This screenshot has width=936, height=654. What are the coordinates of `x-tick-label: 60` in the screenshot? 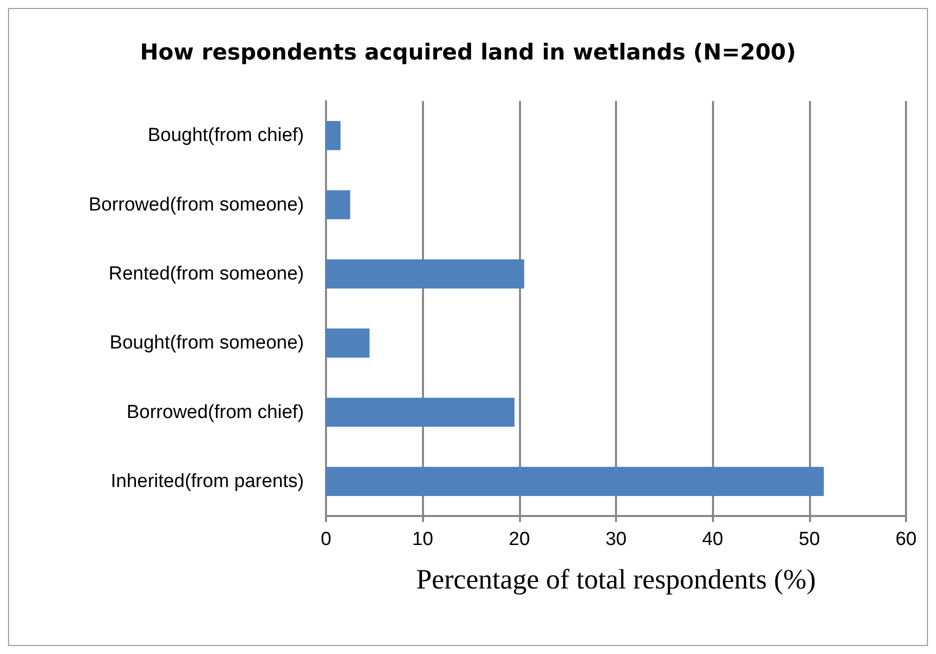 It's located at (906, 539).